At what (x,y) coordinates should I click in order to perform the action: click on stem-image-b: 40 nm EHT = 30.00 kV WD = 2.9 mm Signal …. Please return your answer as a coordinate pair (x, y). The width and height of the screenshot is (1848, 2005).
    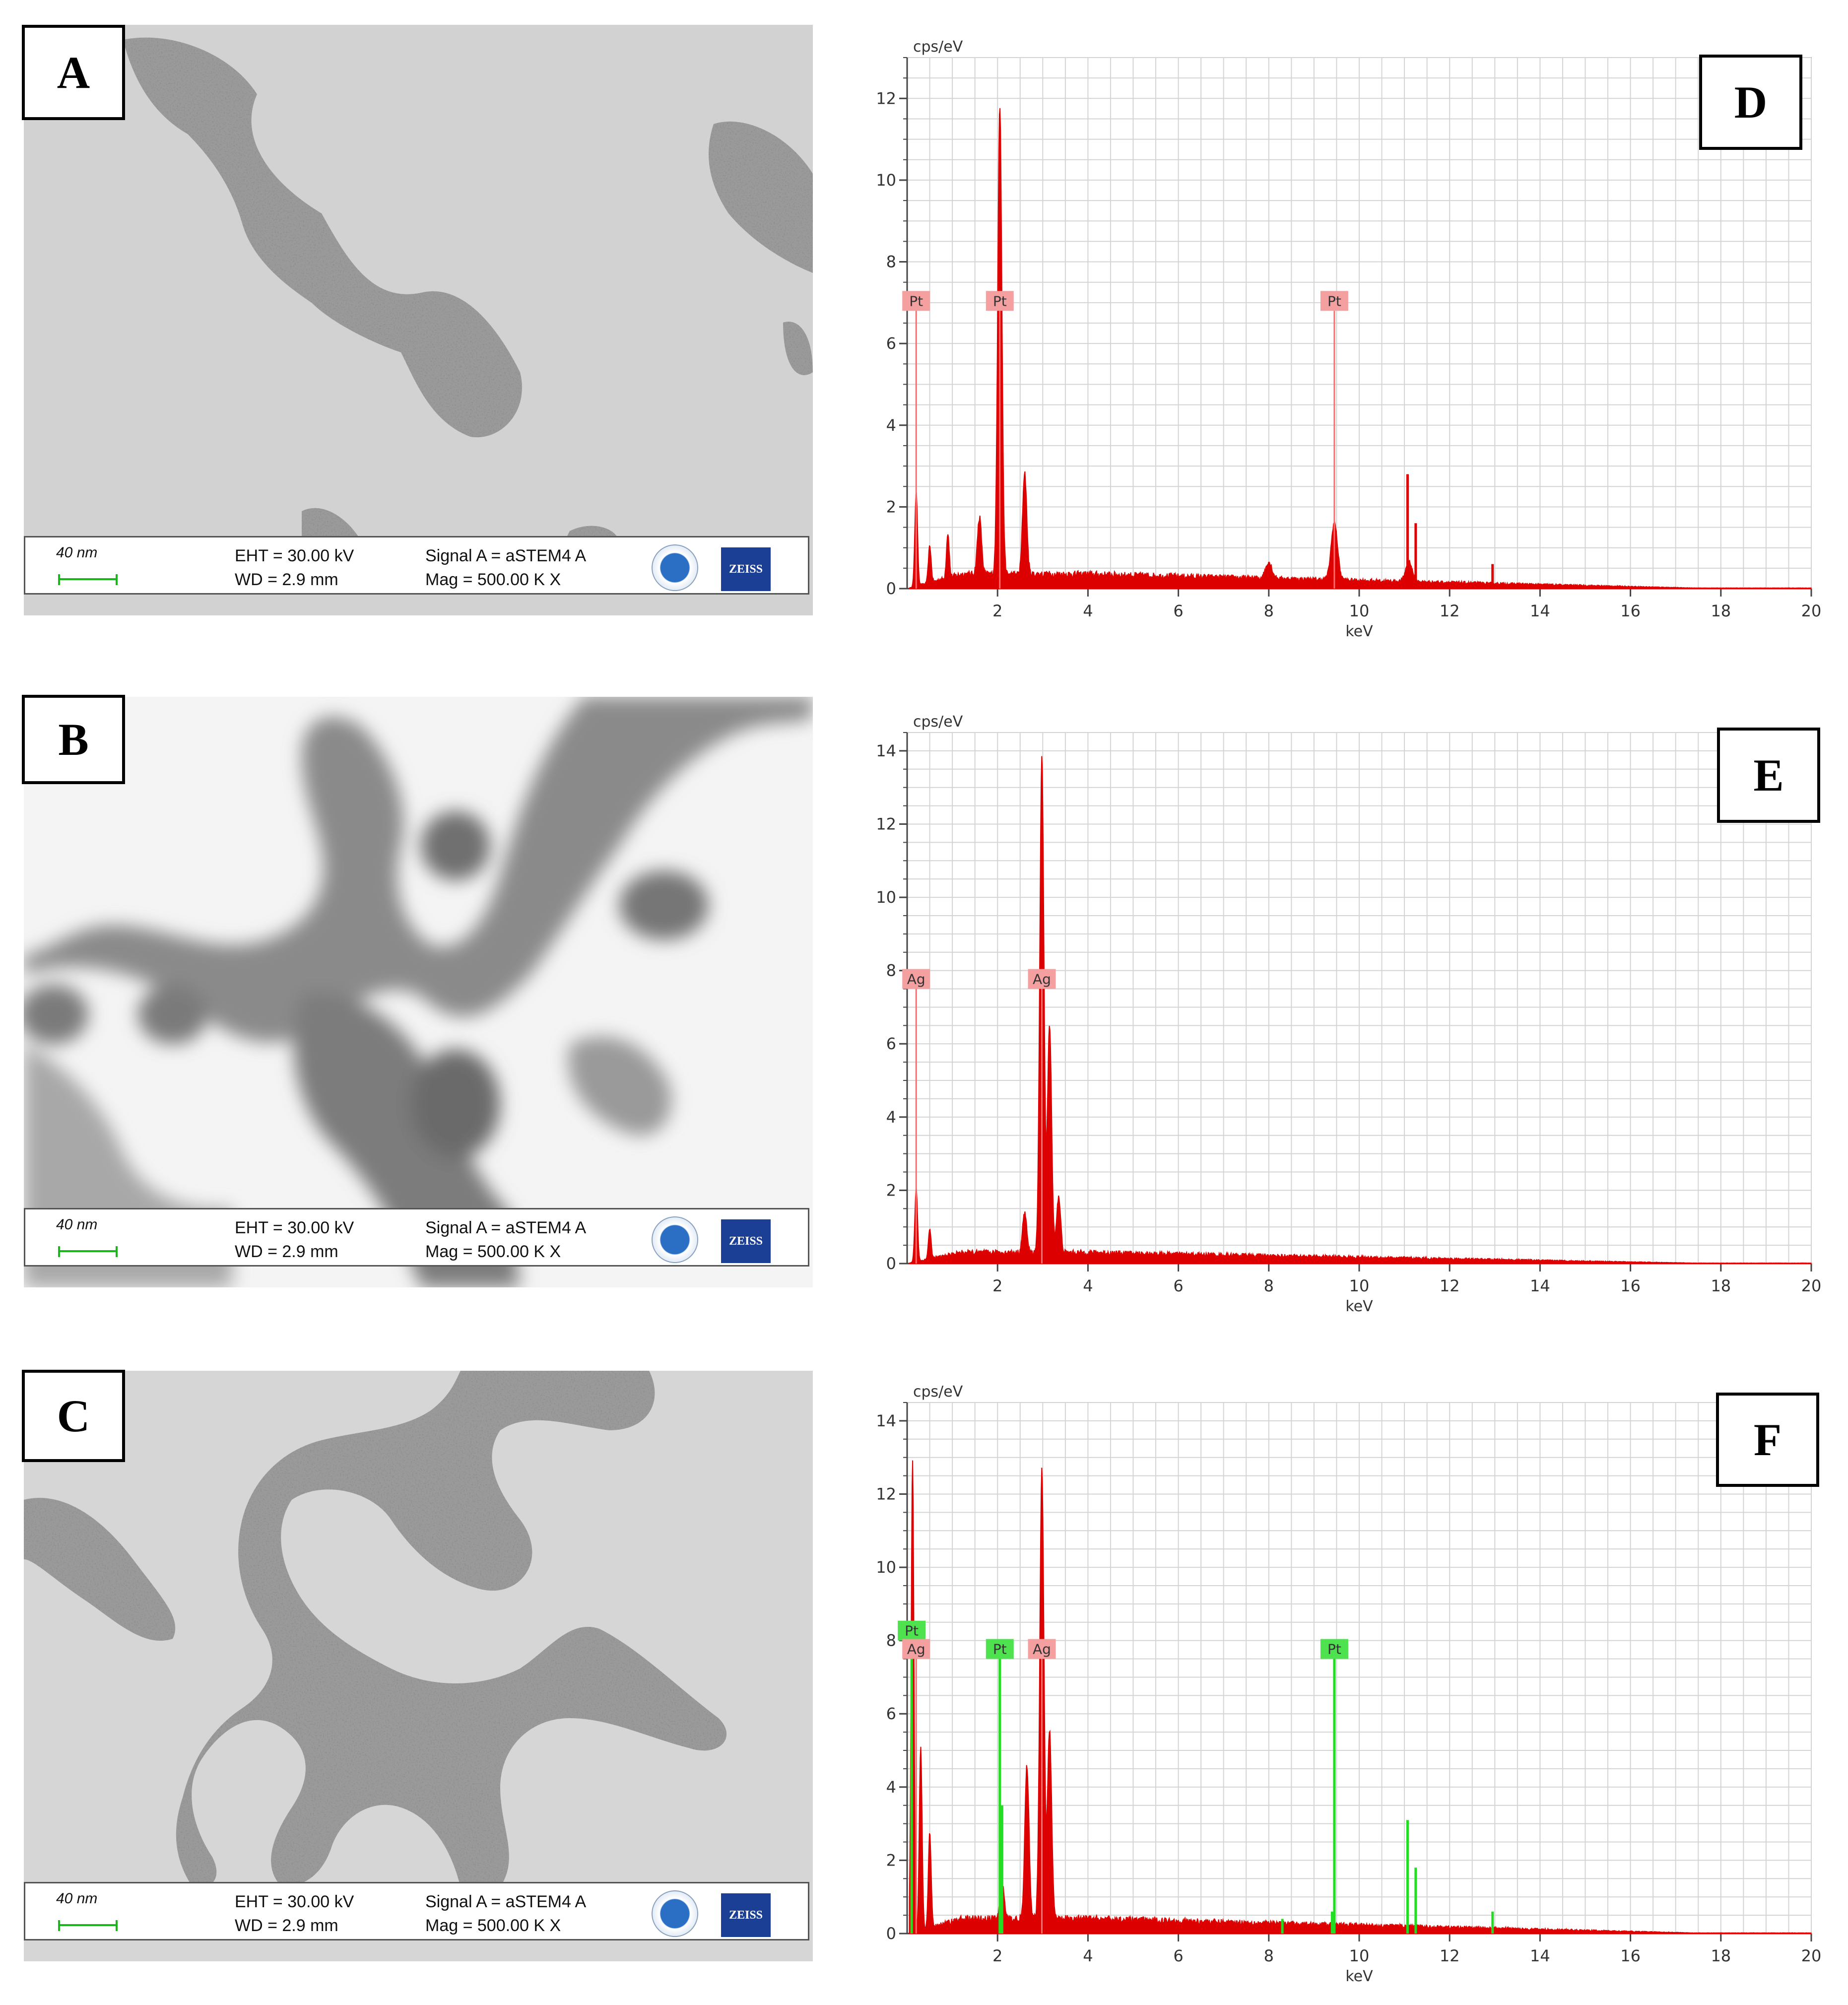
    Looking at the image, I should click on (418, 992).